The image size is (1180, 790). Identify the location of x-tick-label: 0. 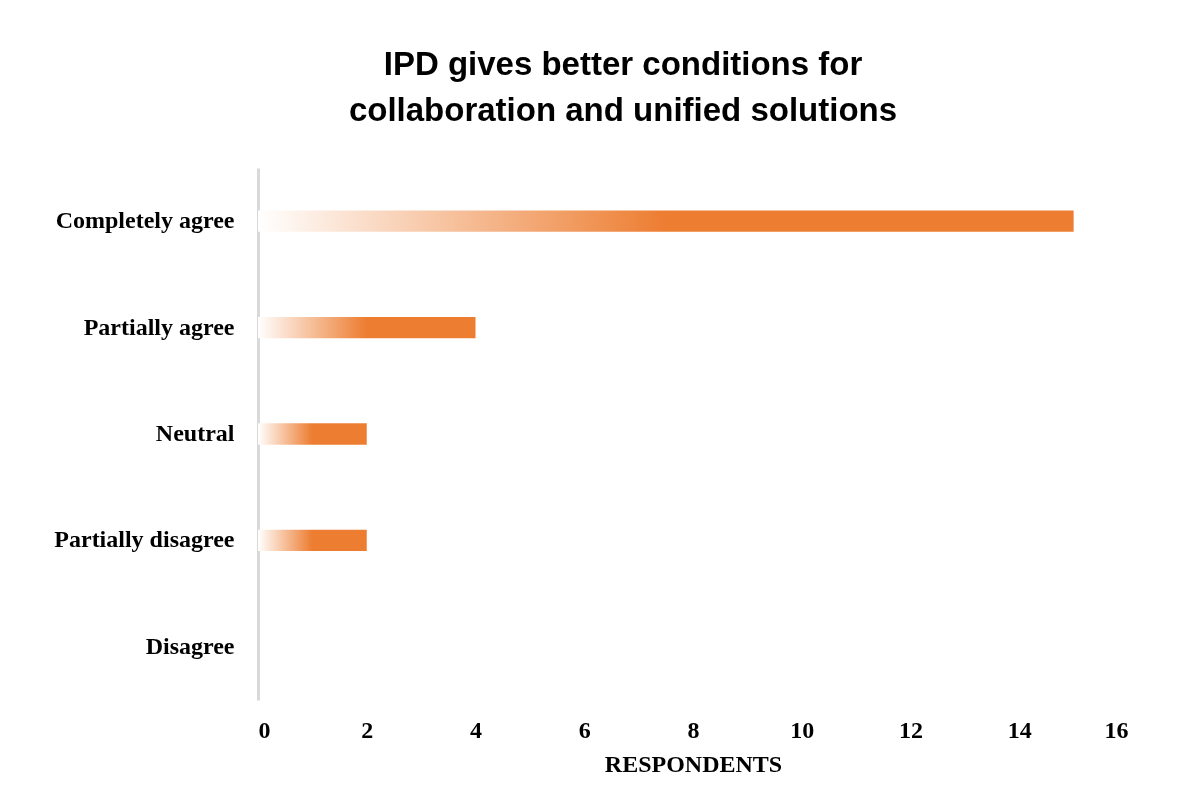
(264, 729).